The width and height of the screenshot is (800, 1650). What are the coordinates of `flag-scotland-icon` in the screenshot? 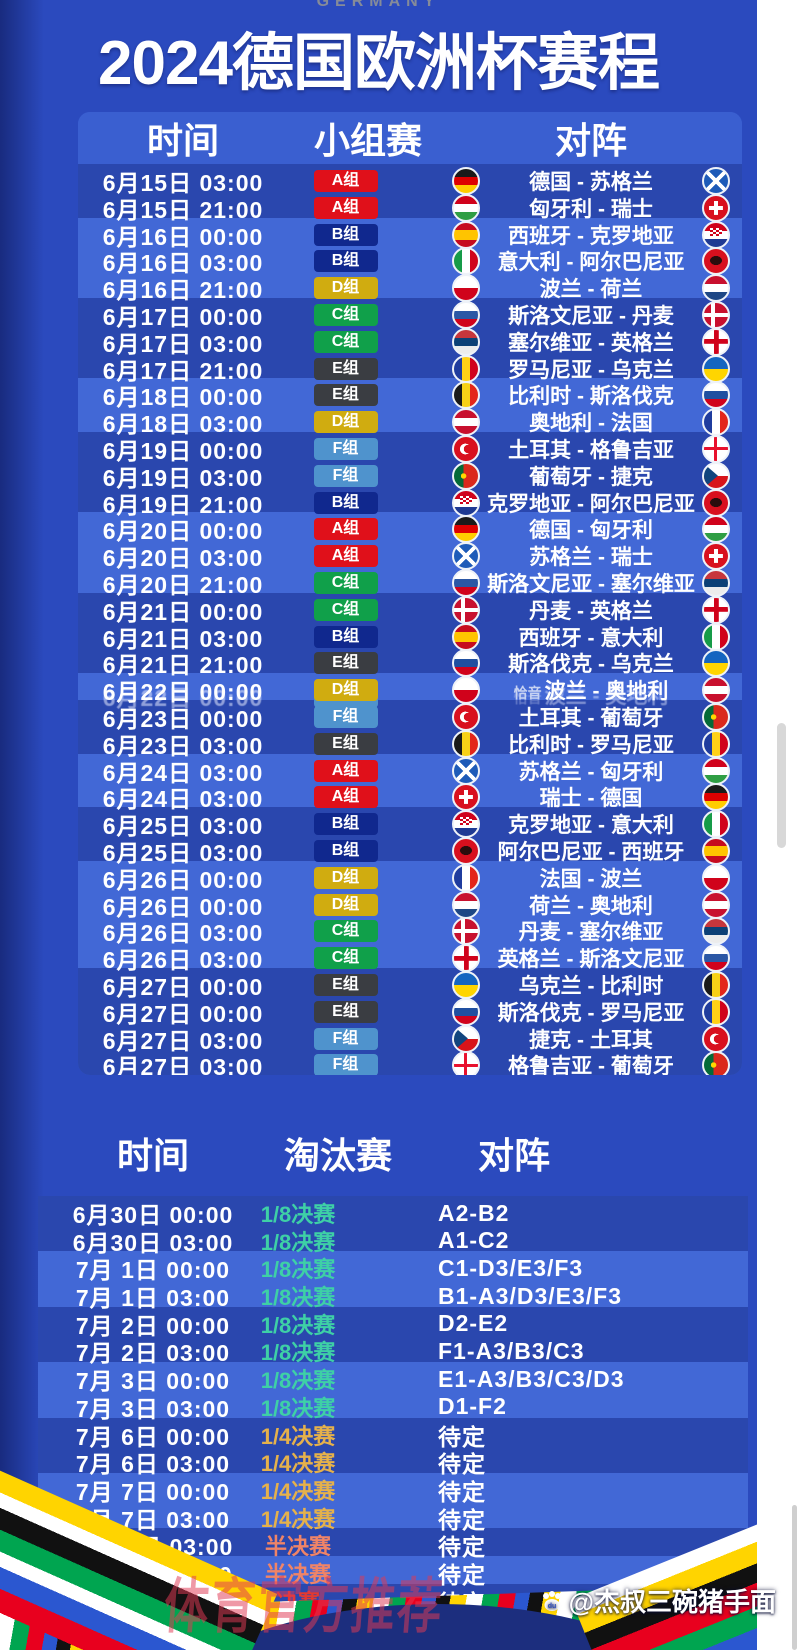 It's located at (716, 181).